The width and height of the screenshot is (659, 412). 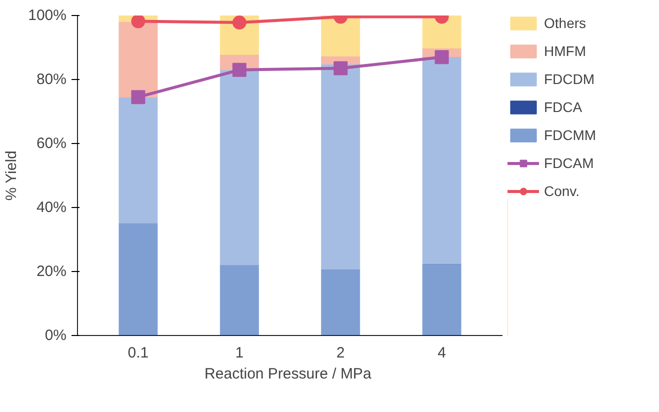 I want to click on y-tick-label: 80%, so click(x=51, y=79).